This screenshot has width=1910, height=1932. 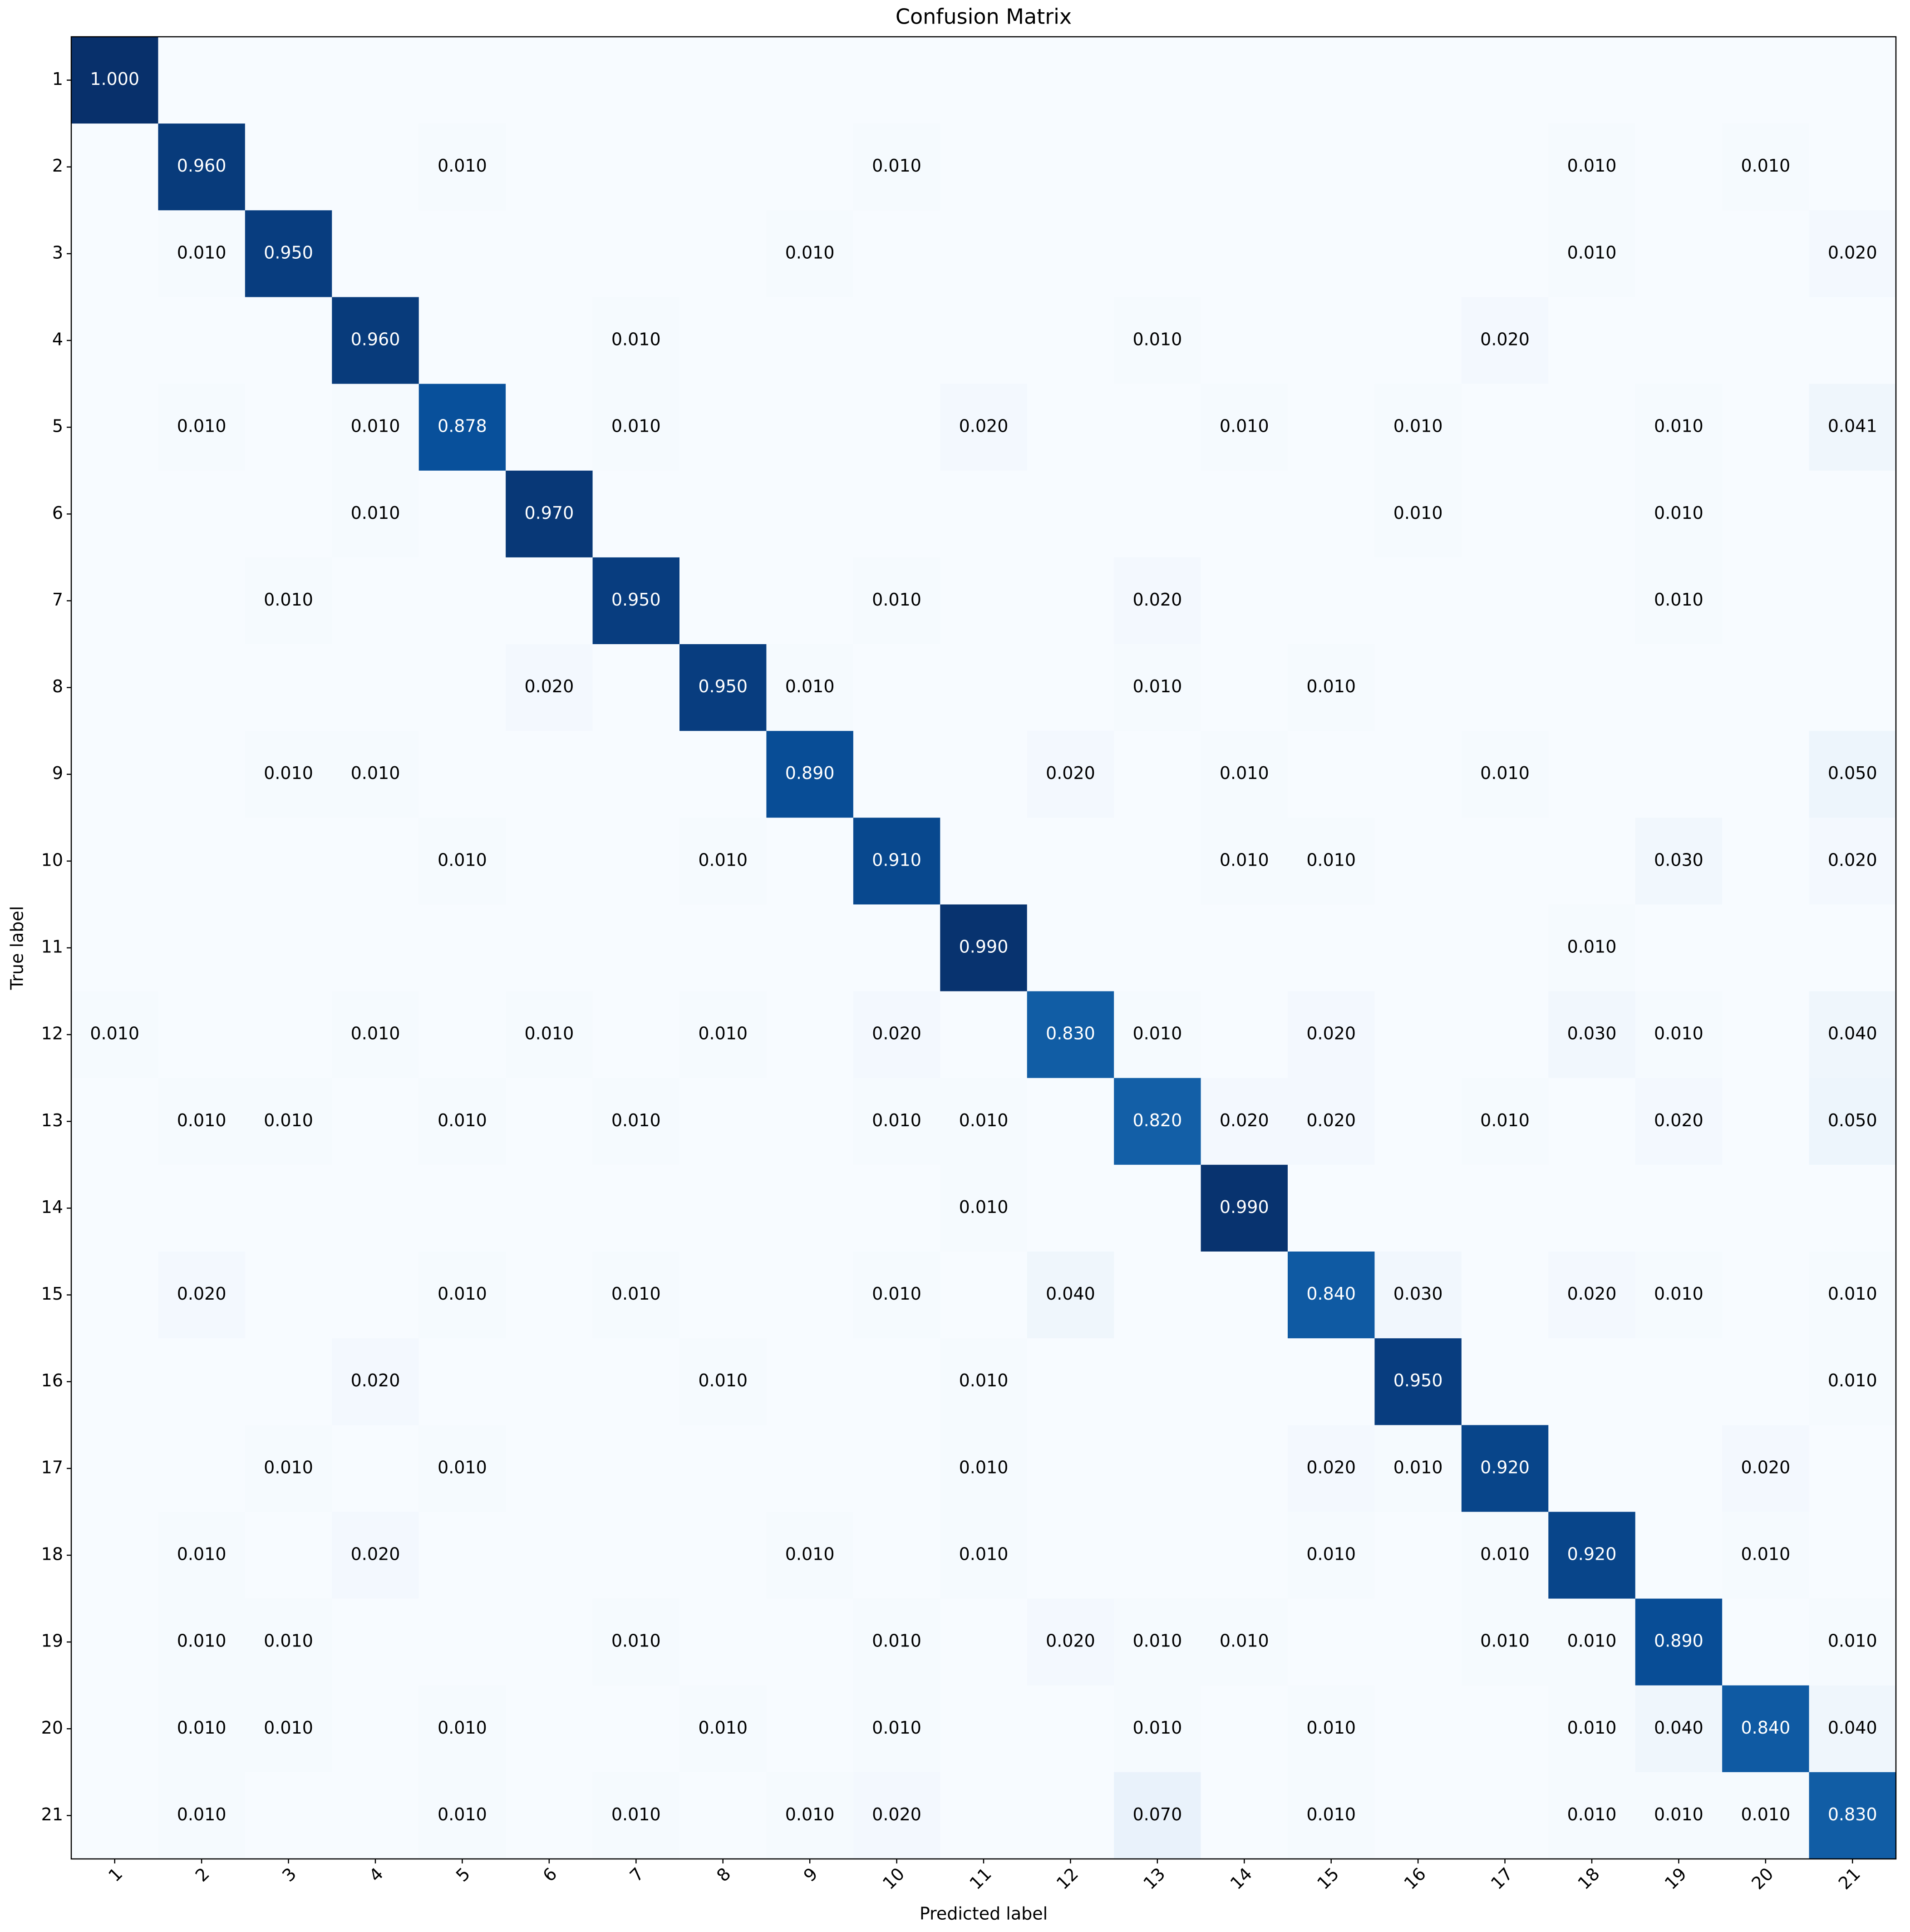 I want to click on x-axis-label: Predicted label, so click(x=984, y=1914).